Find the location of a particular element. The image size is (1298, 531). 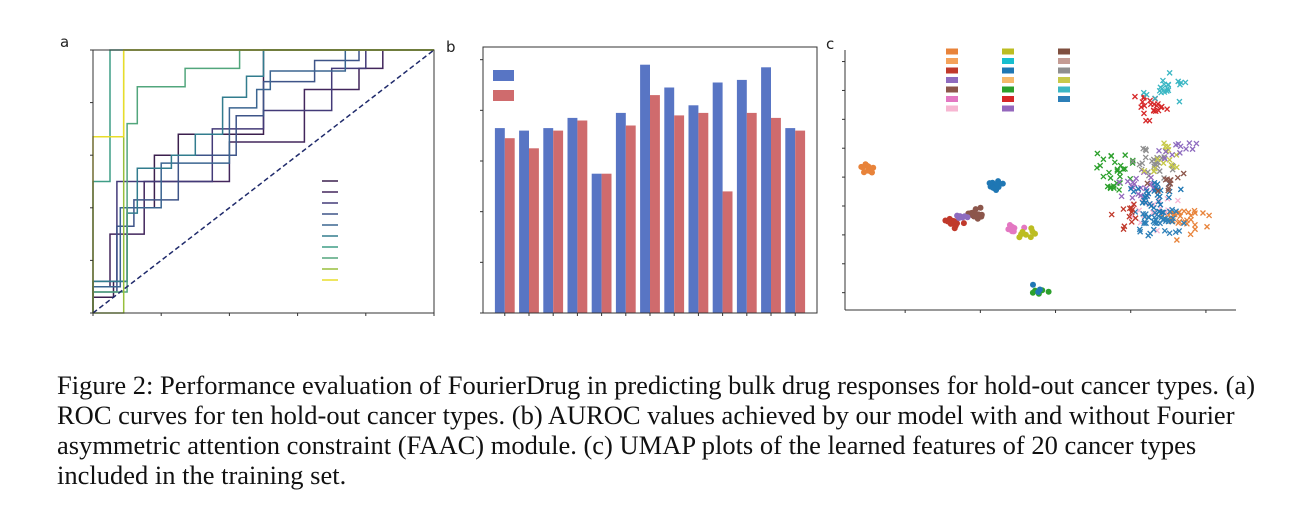

umap-points is located at coordinates (1035, 183).